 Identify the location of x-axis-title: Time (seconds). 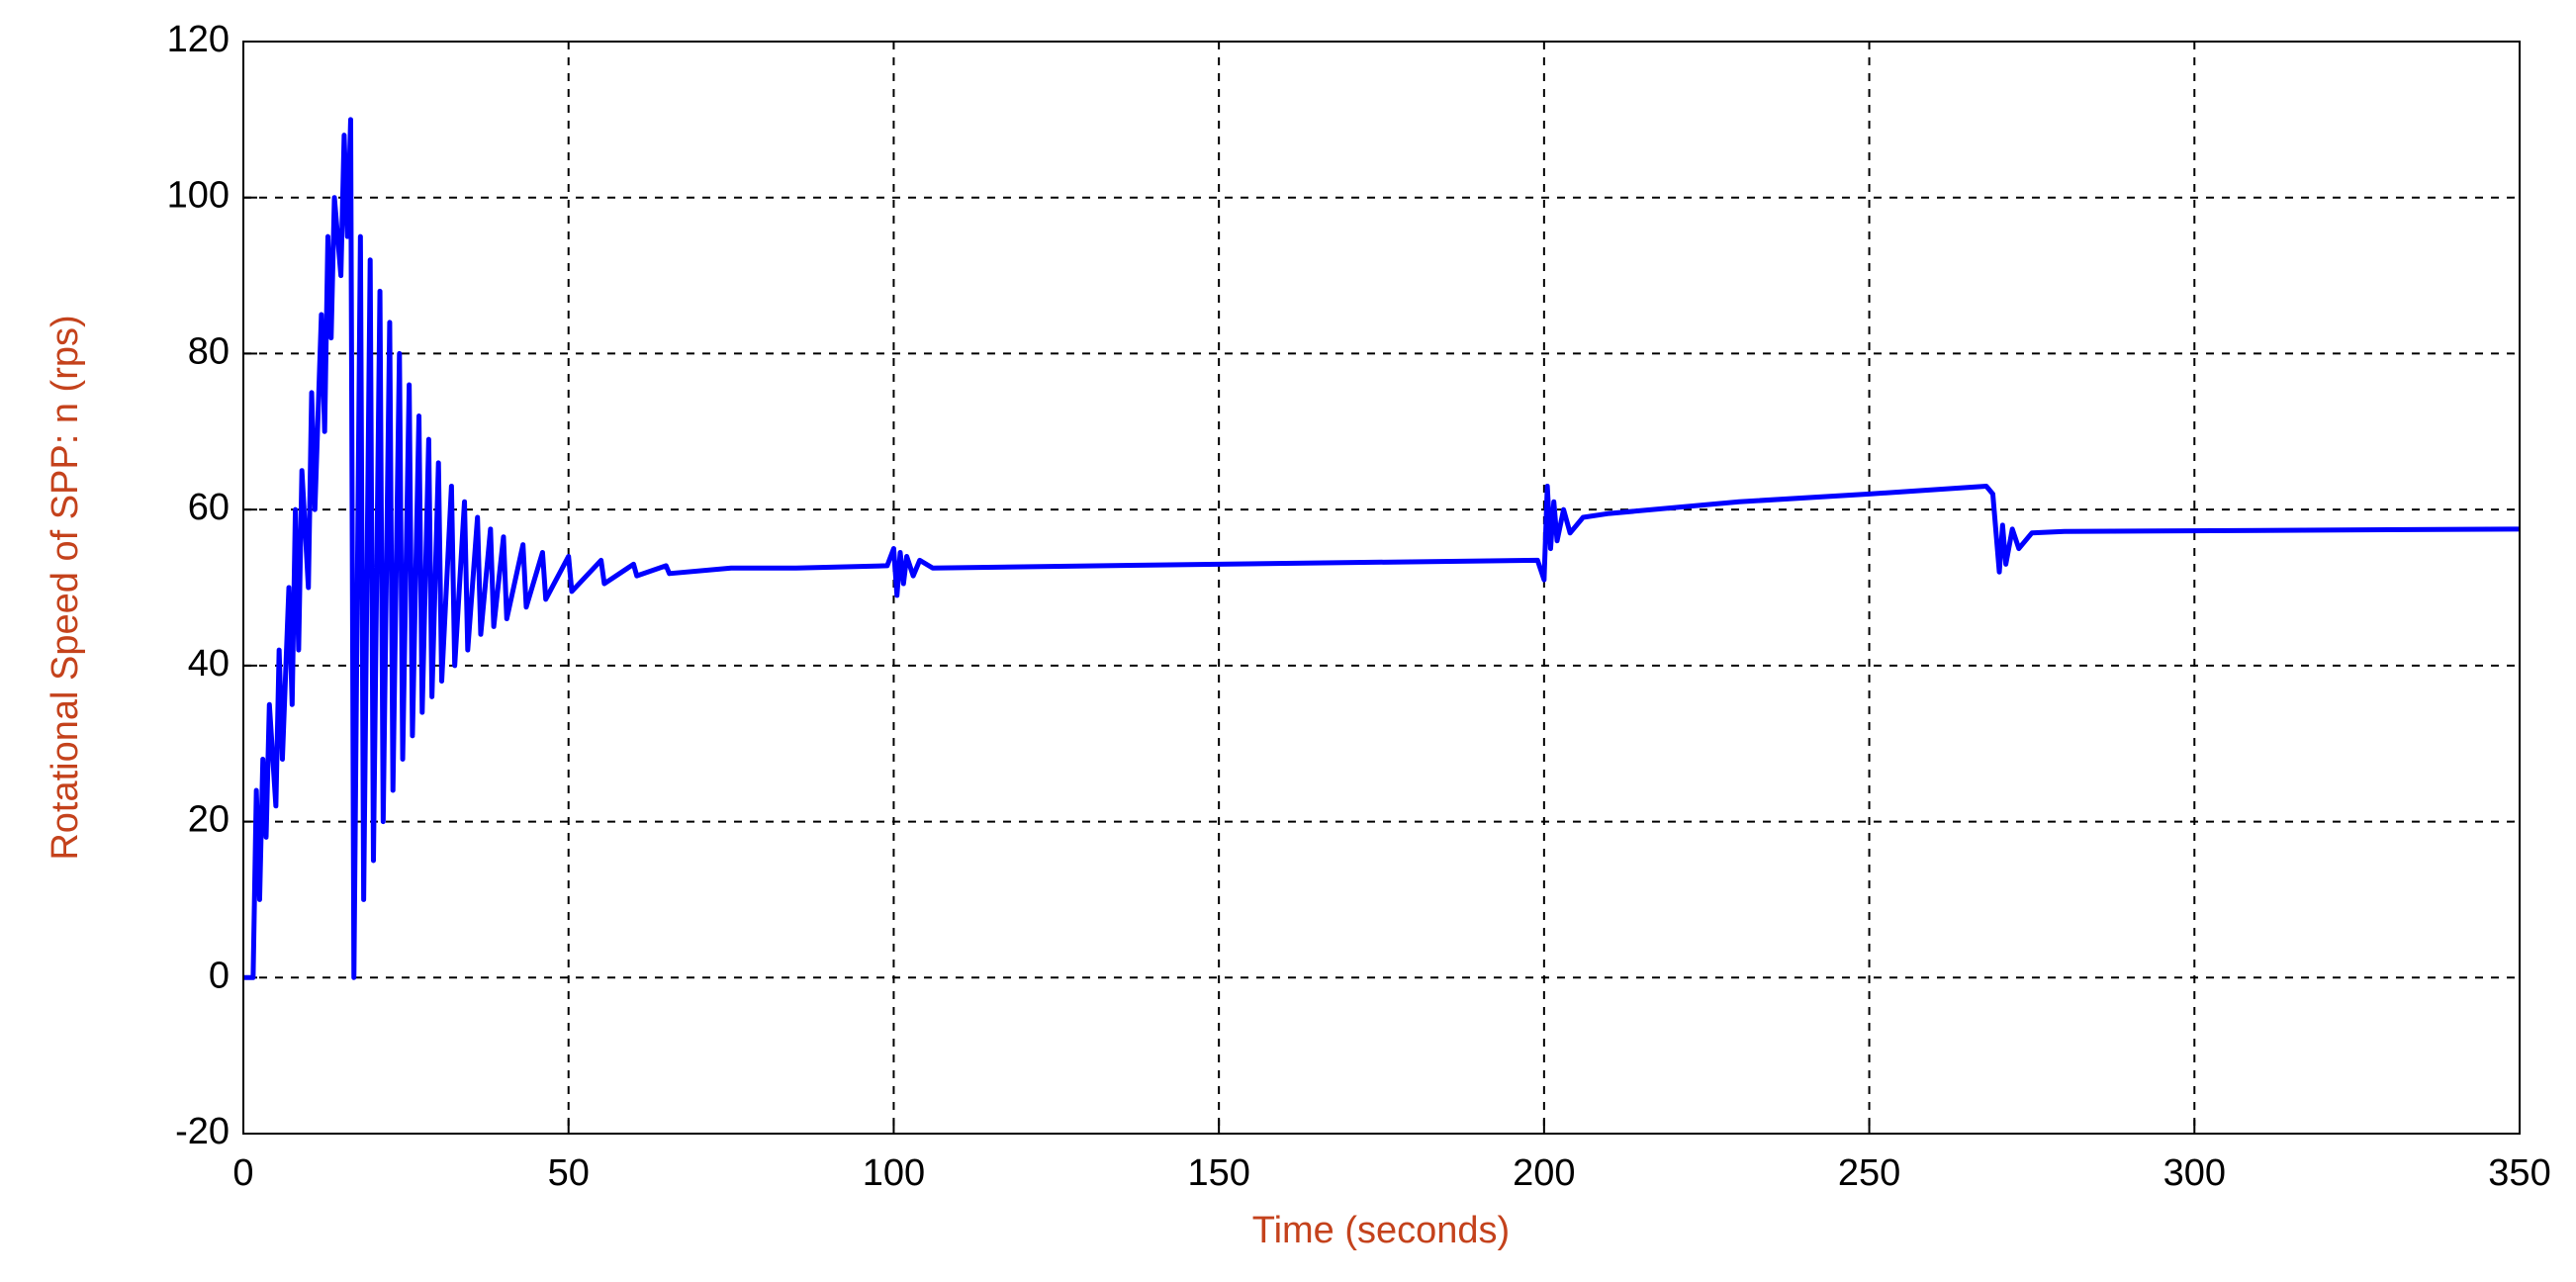
(1381, 1230).